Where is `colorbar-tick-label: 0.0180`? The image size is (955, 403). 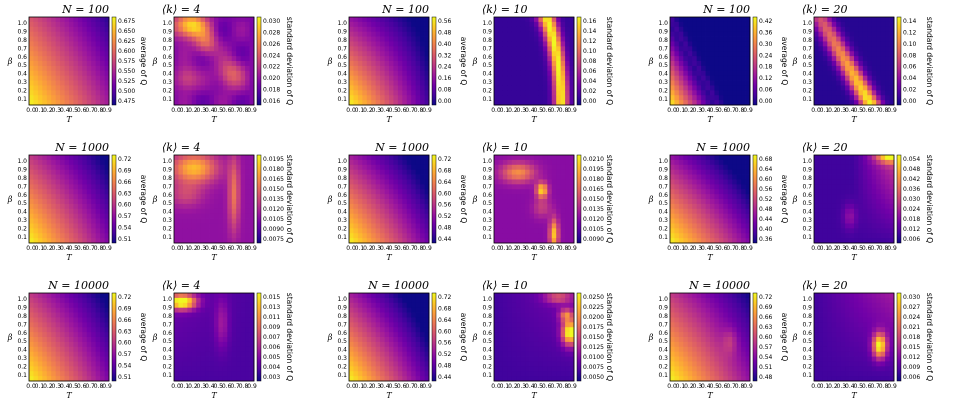
colorbar-tick-label: 0.0180 is located at coordinates (593, 179).